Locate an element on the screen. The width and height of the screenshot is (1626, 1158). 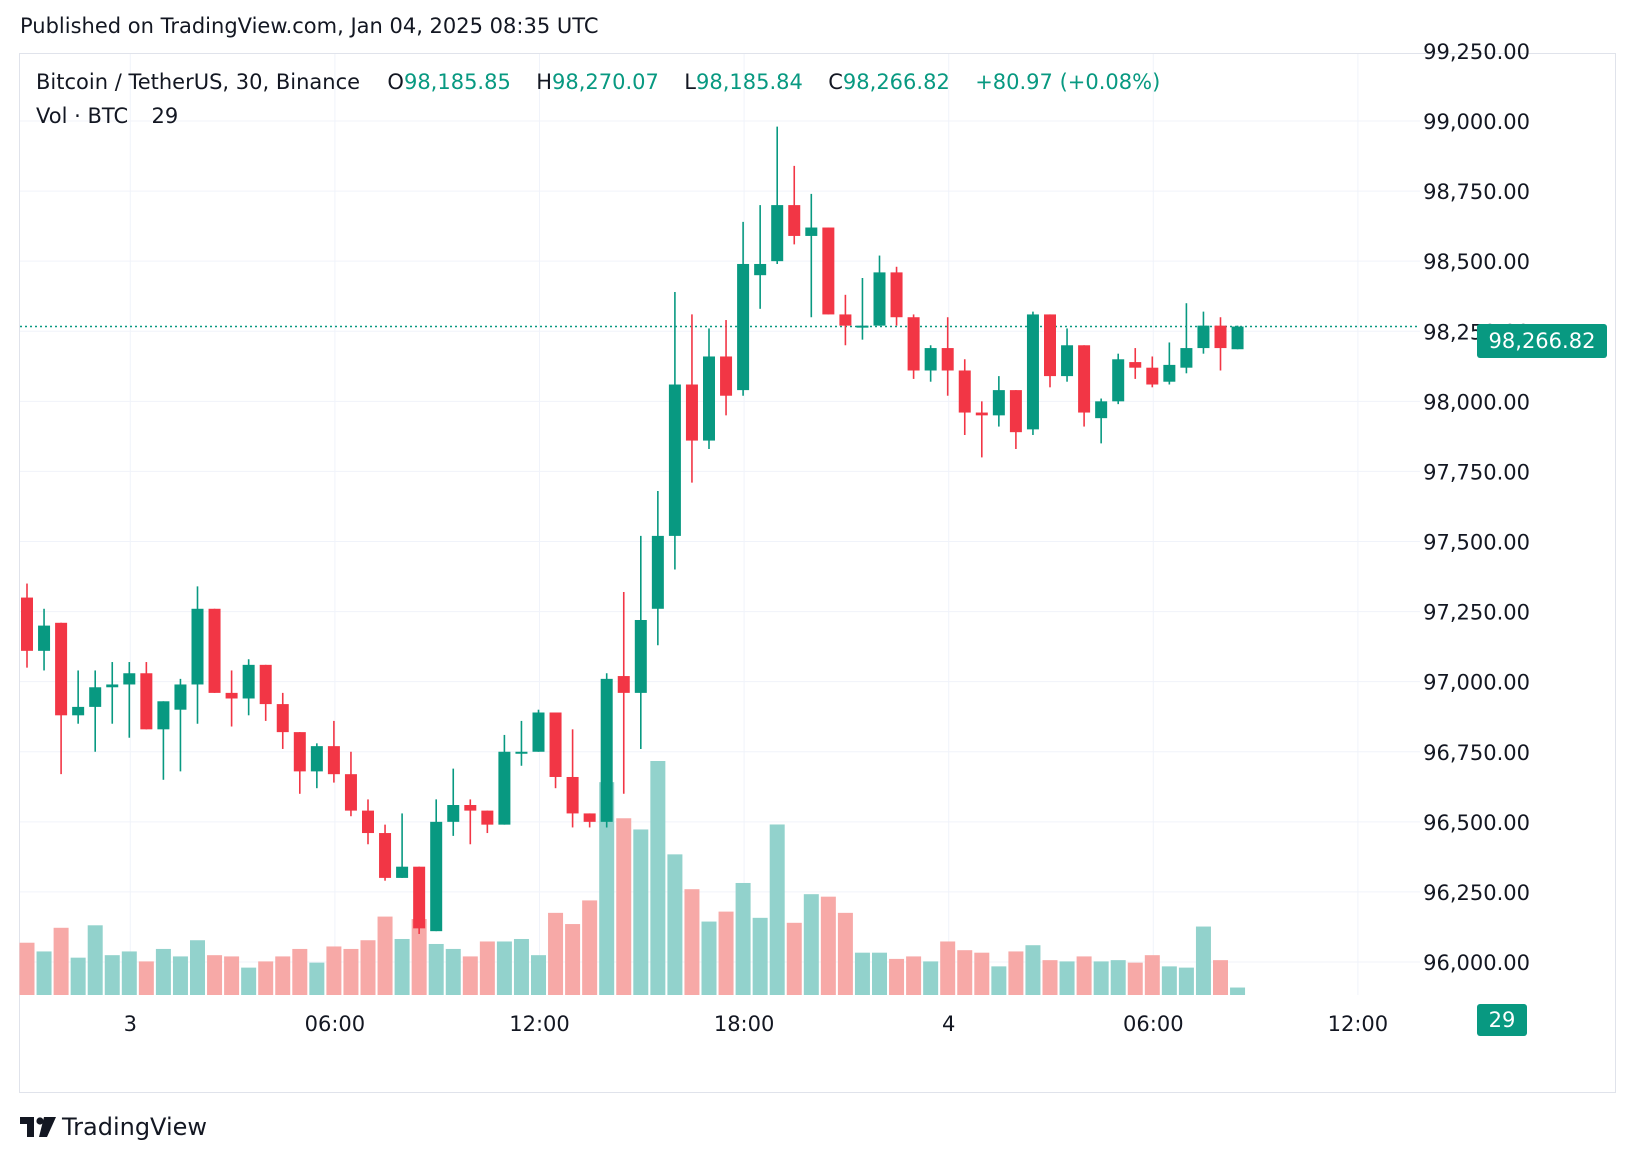
x-tick-label: 18:00 is located at coordinates (744, 1024).